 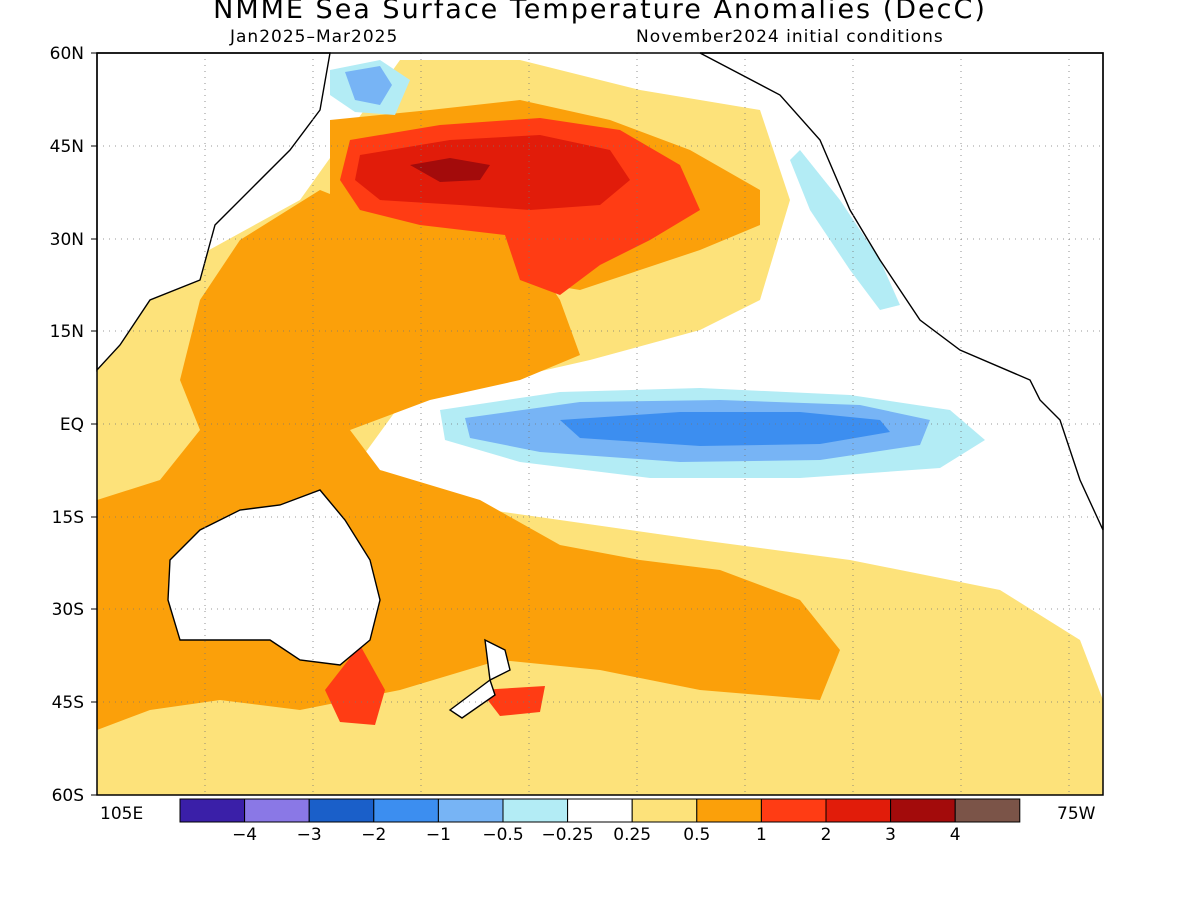 I want to click on lat-label: 15S, so click(x=67, y=518).